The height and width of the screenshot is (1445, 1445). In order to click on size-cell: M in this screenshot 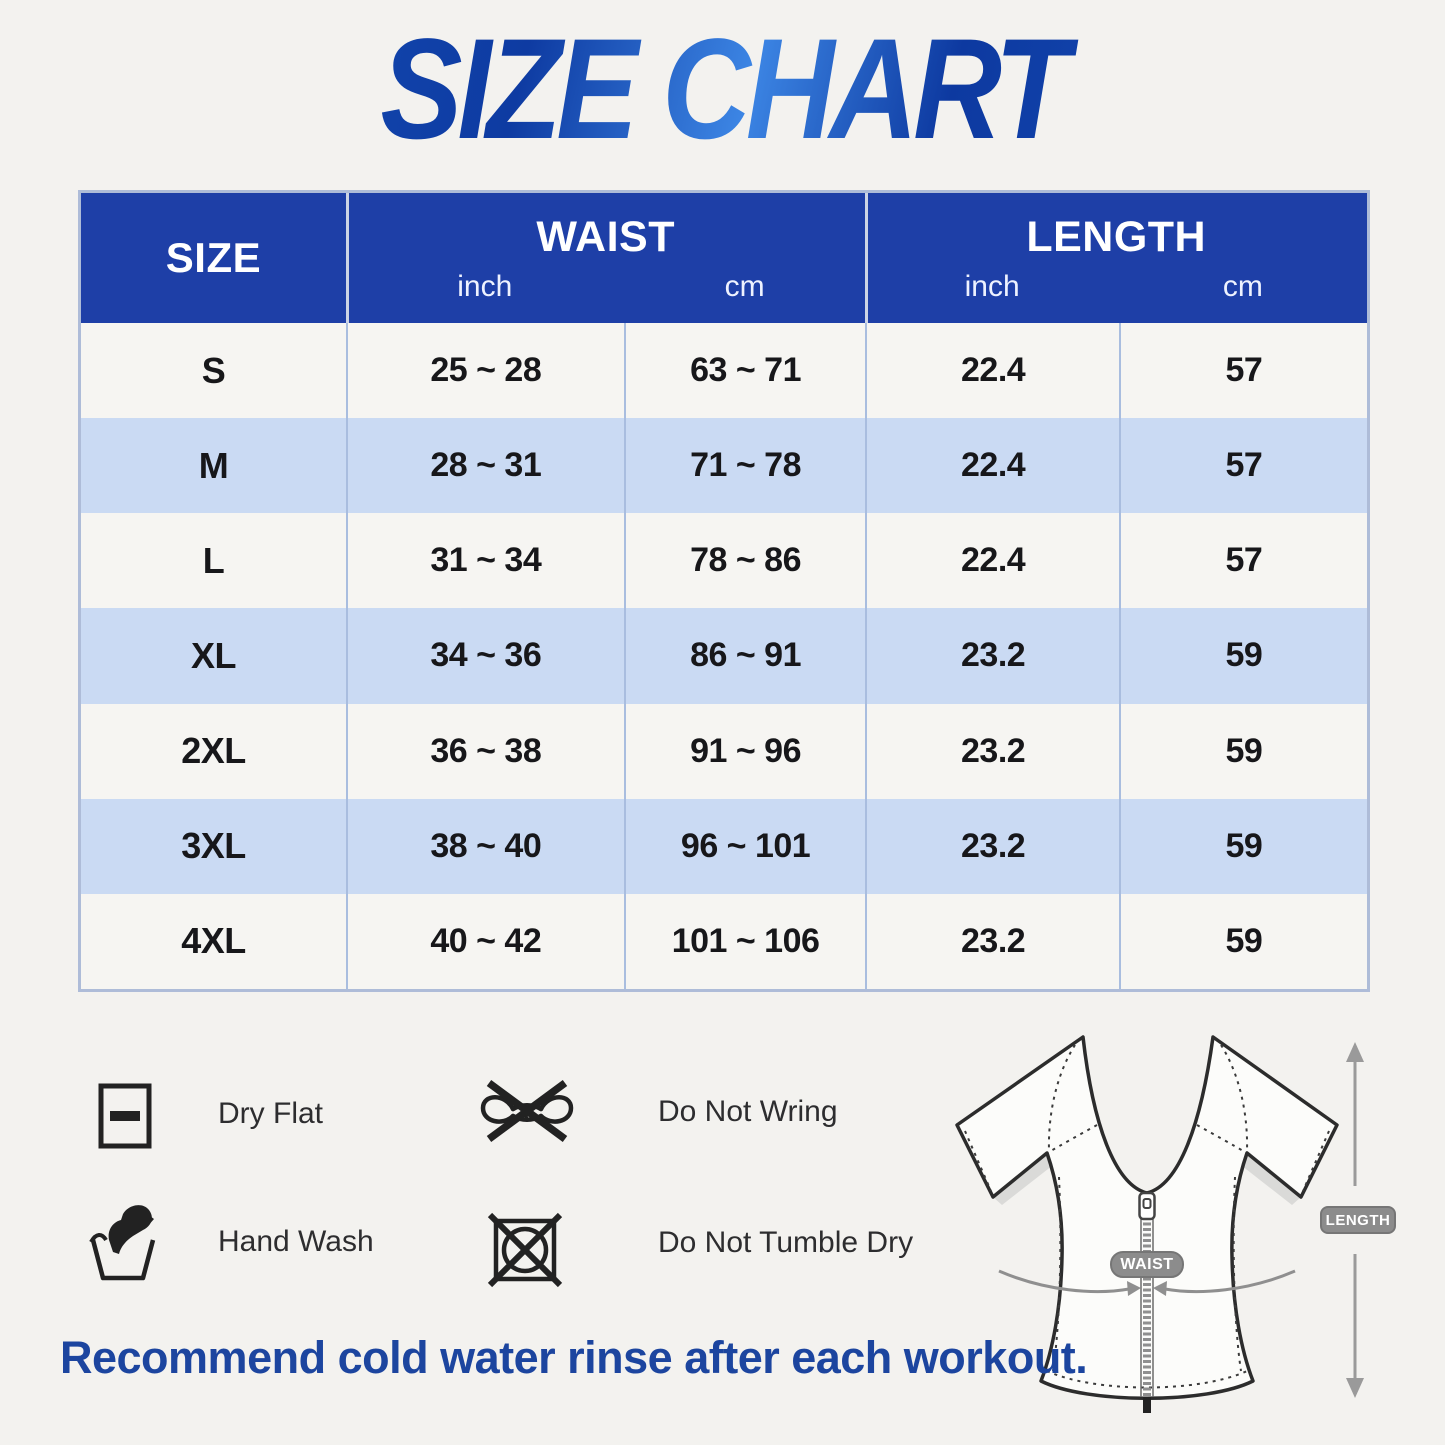, I will do `click(213, 465)`.